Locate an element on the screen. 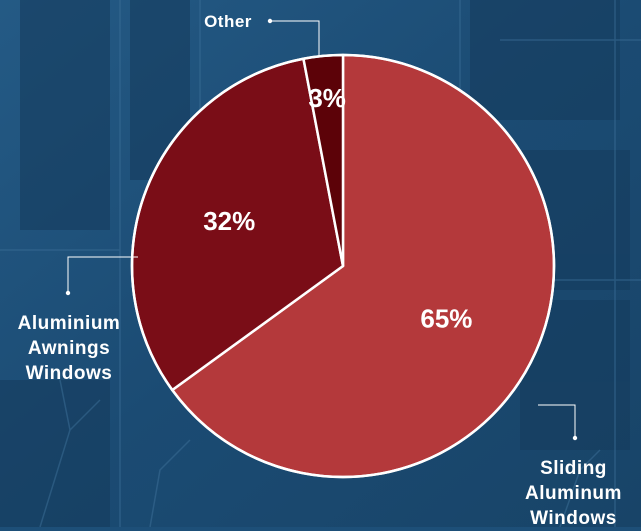  leader-dot-other is located at coordinates (270, 21).